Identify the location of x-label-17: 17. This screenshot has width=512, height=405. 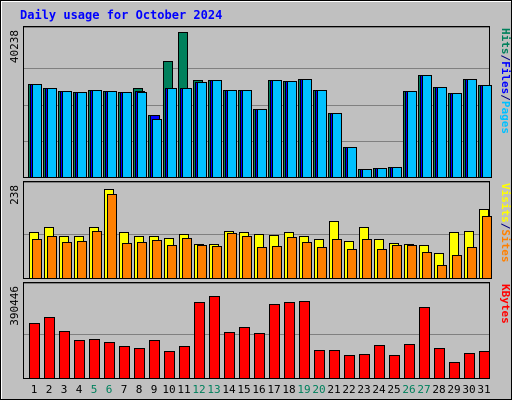
(273, 389).